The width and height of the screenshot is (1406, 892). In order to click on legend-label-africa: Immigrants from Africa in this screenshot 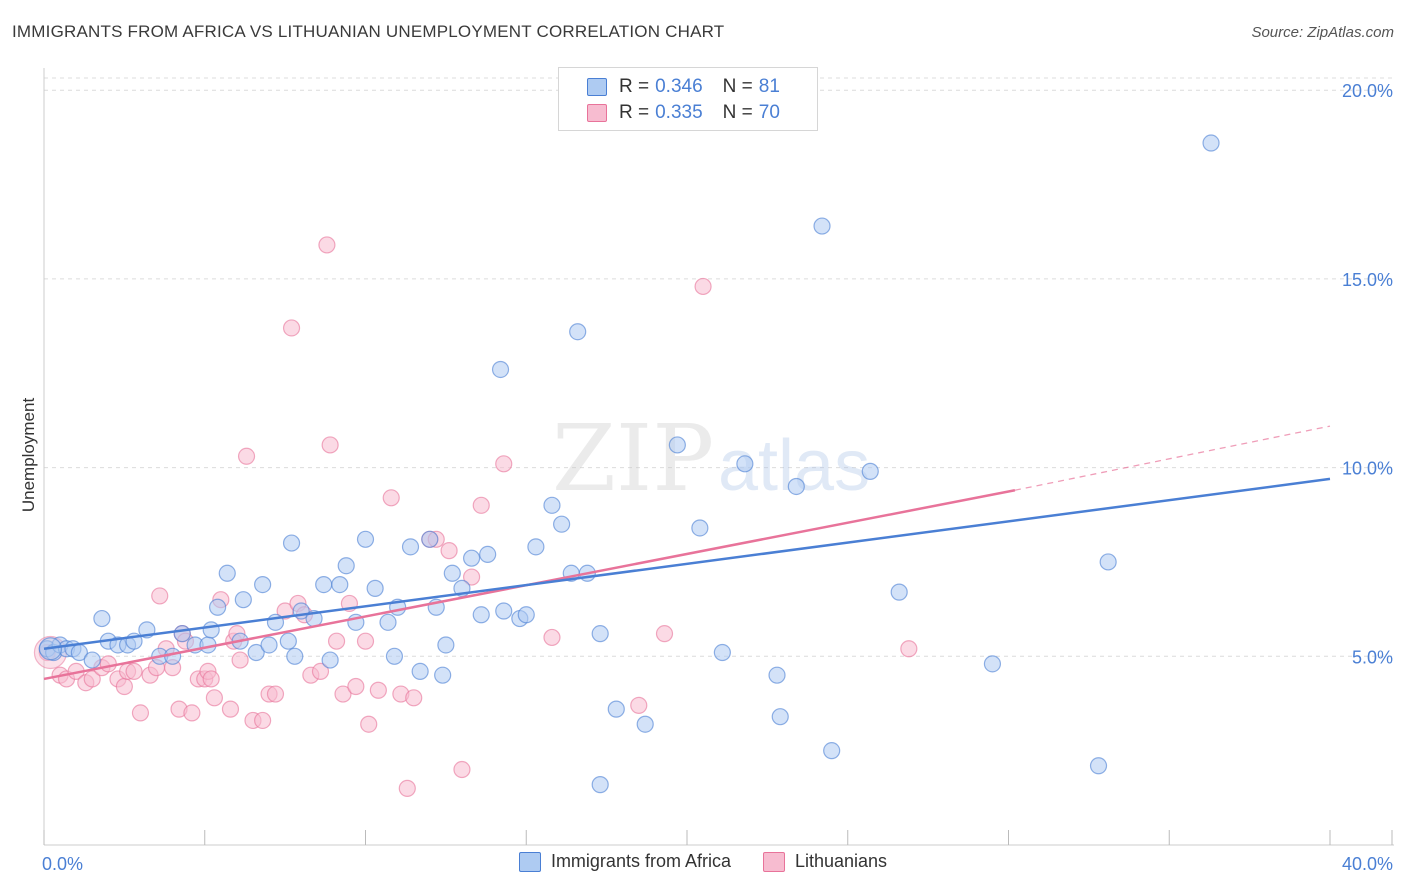, I will do `click(640, 861)`.